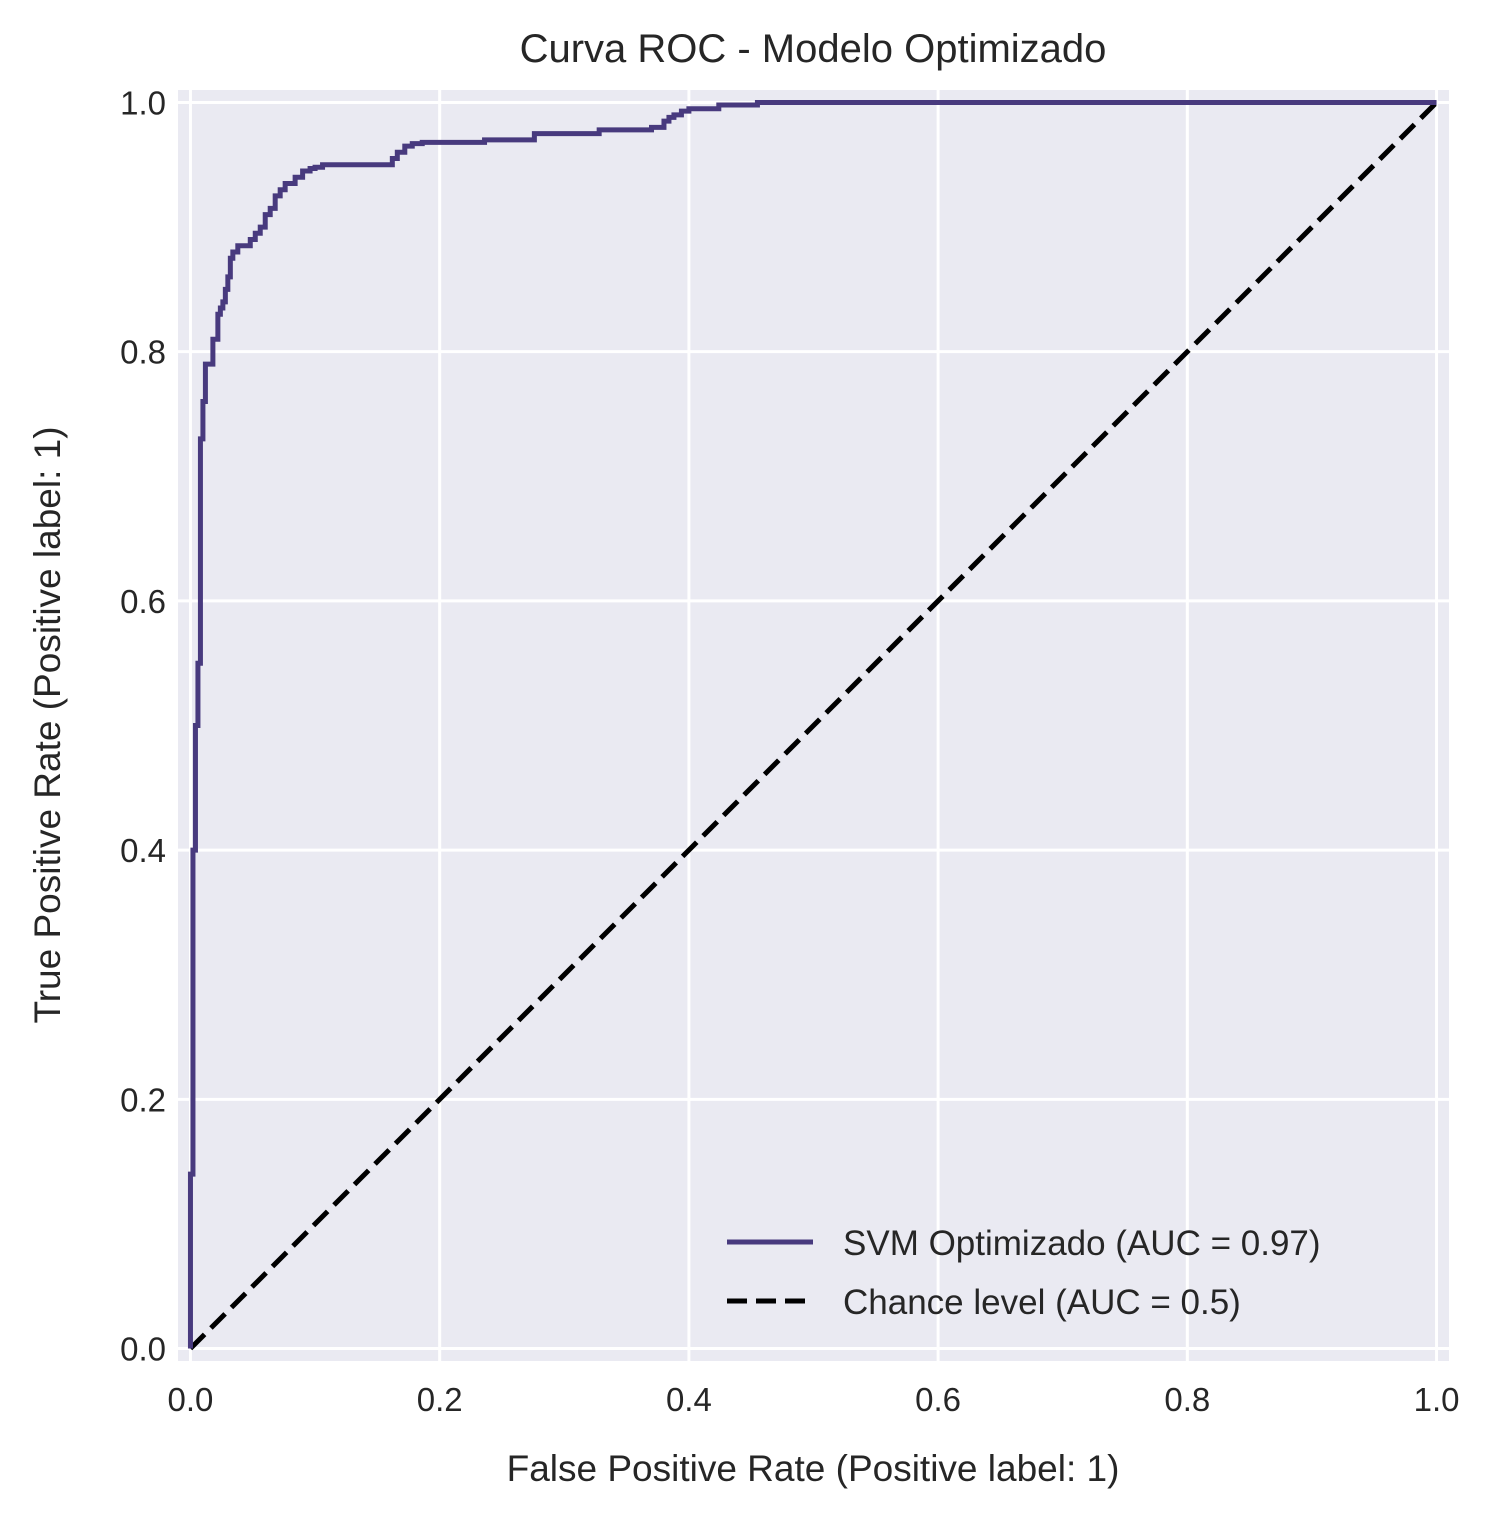 The height and width of the screenshot is (1520, 1495). What do you see at coordinates (1437, 1399) in the screenshot?
I see `x-tick-label: 1.0` at bounding box center [1437, 1399].